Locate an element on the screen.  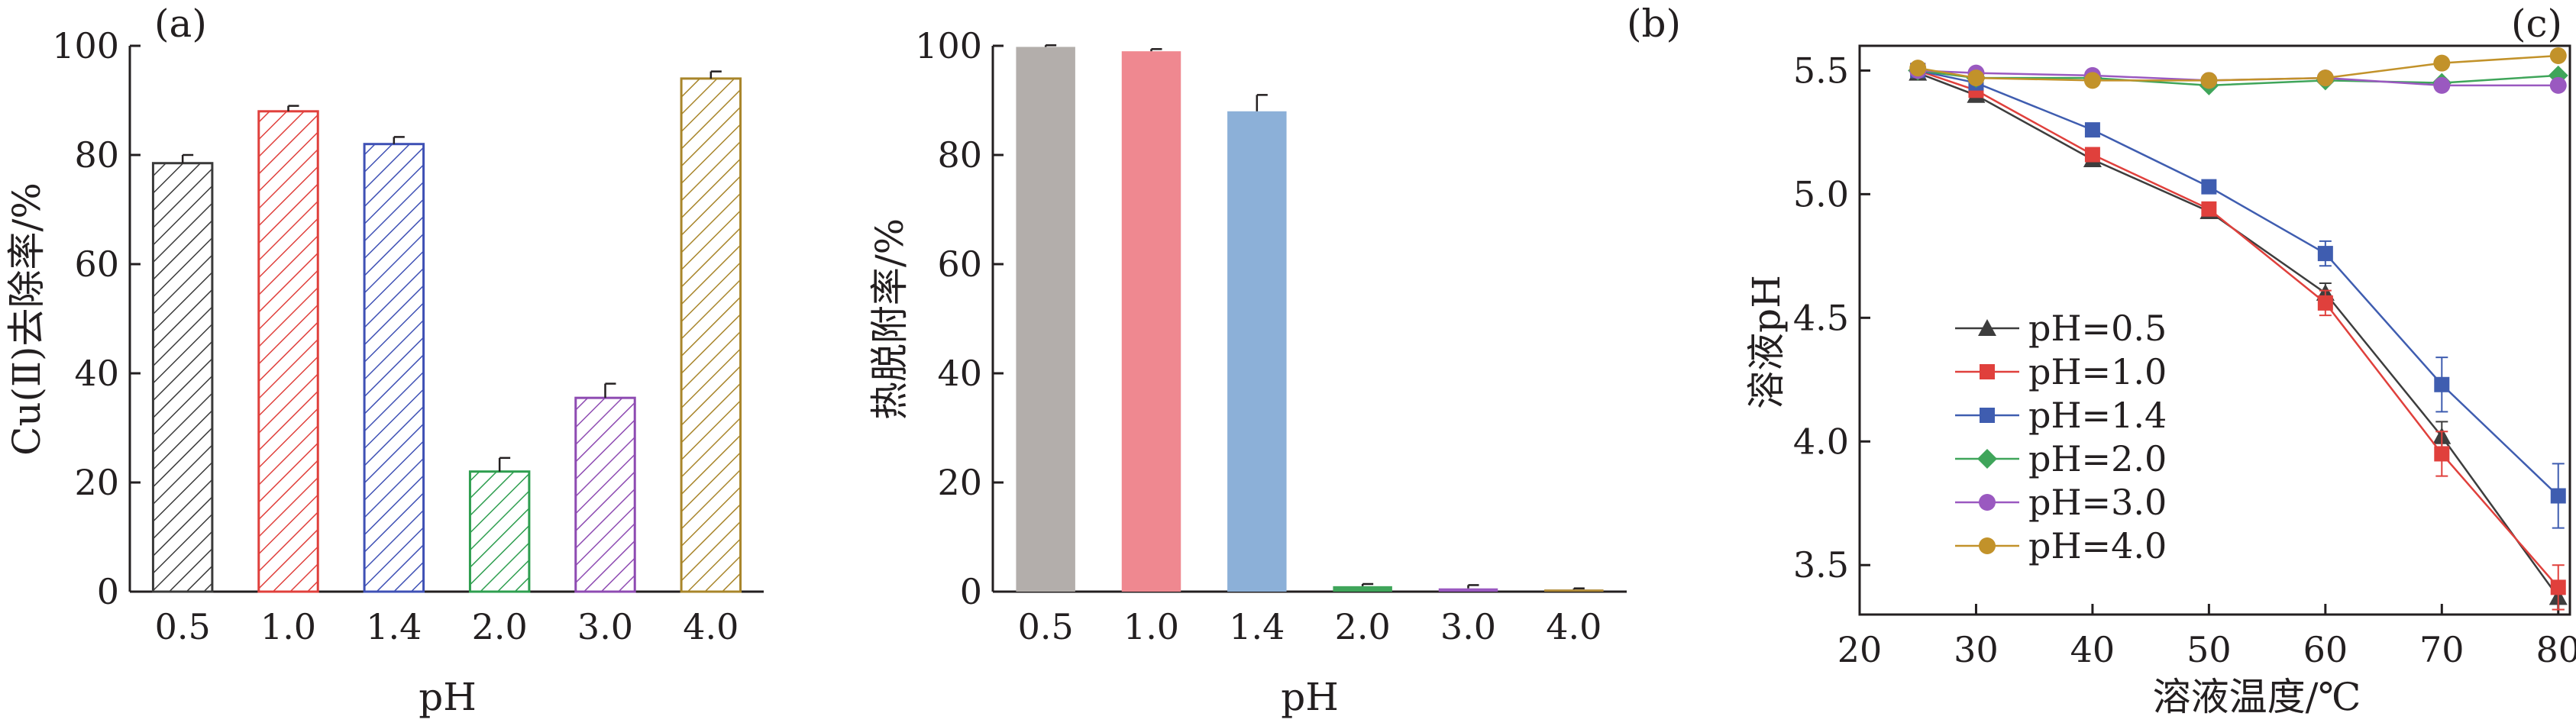
panel-b-y-tick-label: 100 is located at coordinates (948, 45).